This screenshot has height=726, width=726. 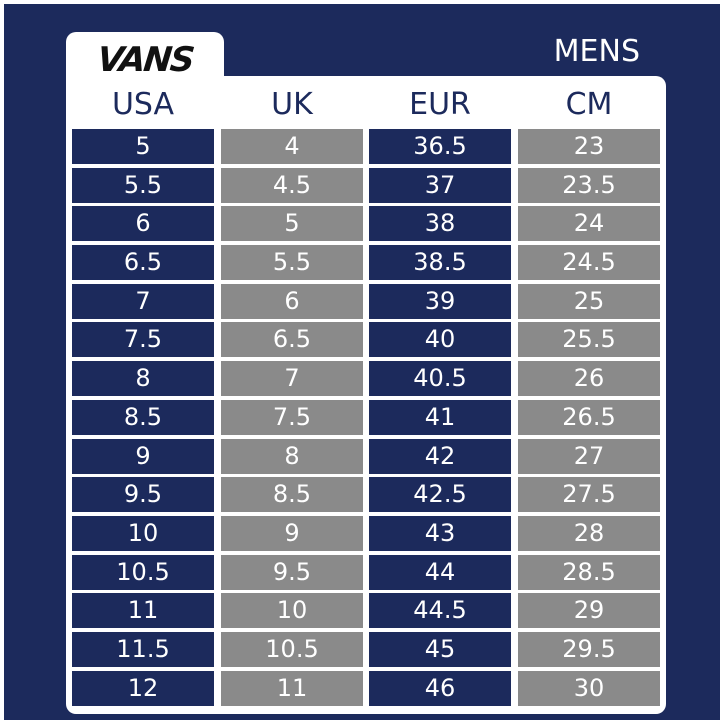 I want to click on cell-eur: 38, so click(x=440, y=224).